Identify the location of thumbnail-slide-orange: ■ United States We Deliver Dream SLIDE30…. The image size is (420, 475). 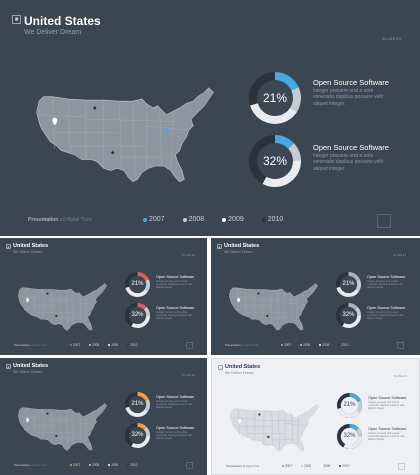
(103, 416).